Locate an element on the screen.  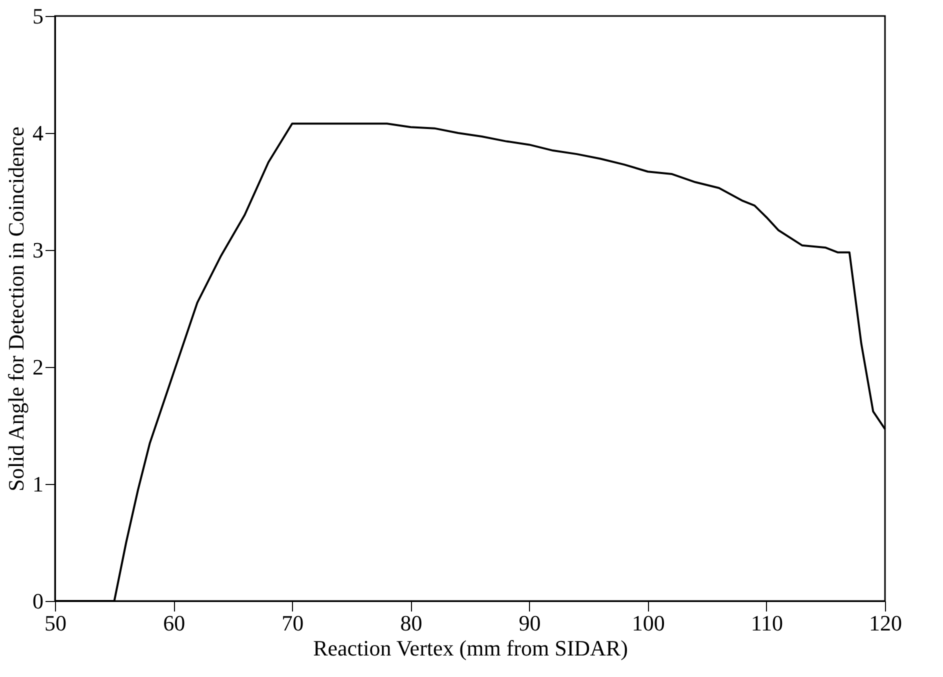
x-tick-label: 100 is located at coordinates (648, 623).